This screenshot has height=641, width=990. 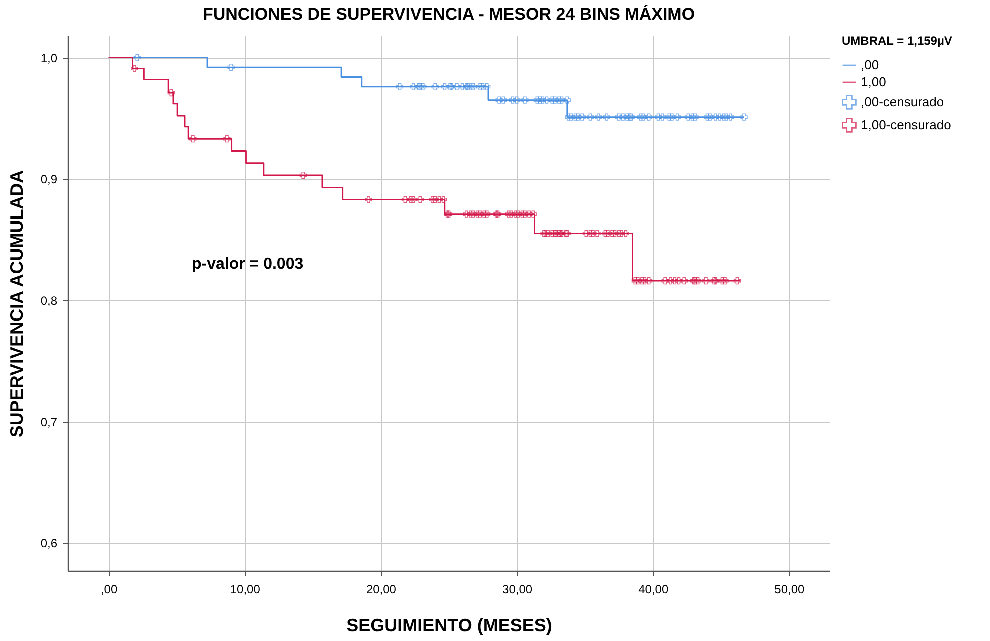 I want to click on y-tick-label: 0,7, so click(x=49, y=422).